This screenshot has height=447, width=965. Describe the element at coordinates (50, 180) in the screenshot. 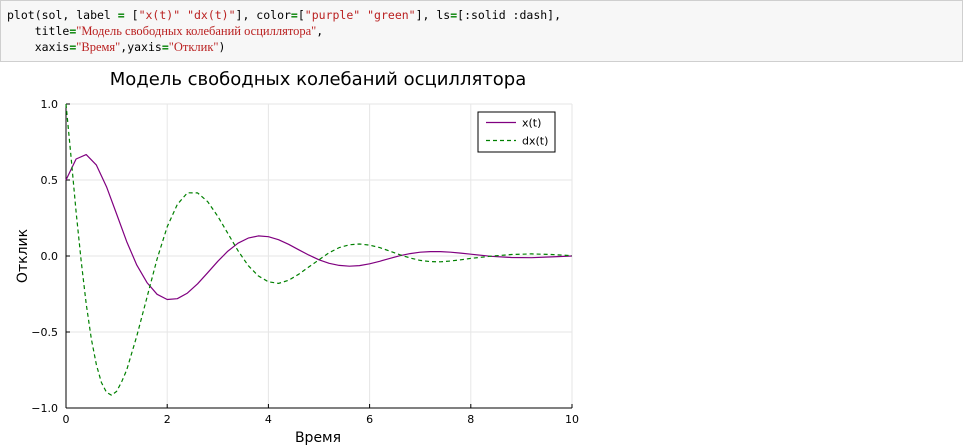

I see `y-tick-label: 0.5` at that location.